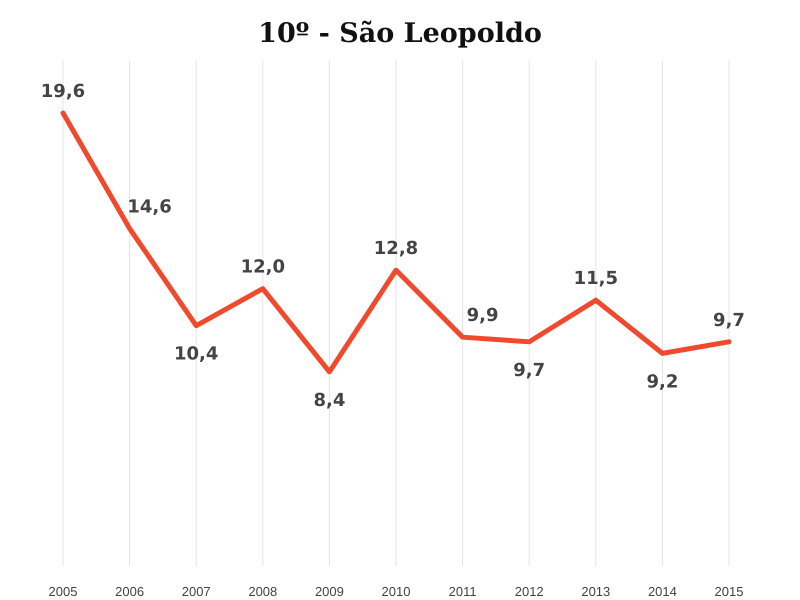  Describe the element at coordinates (462, 592) in the screenshot. I see `x-tick-label: 2011` at that location.